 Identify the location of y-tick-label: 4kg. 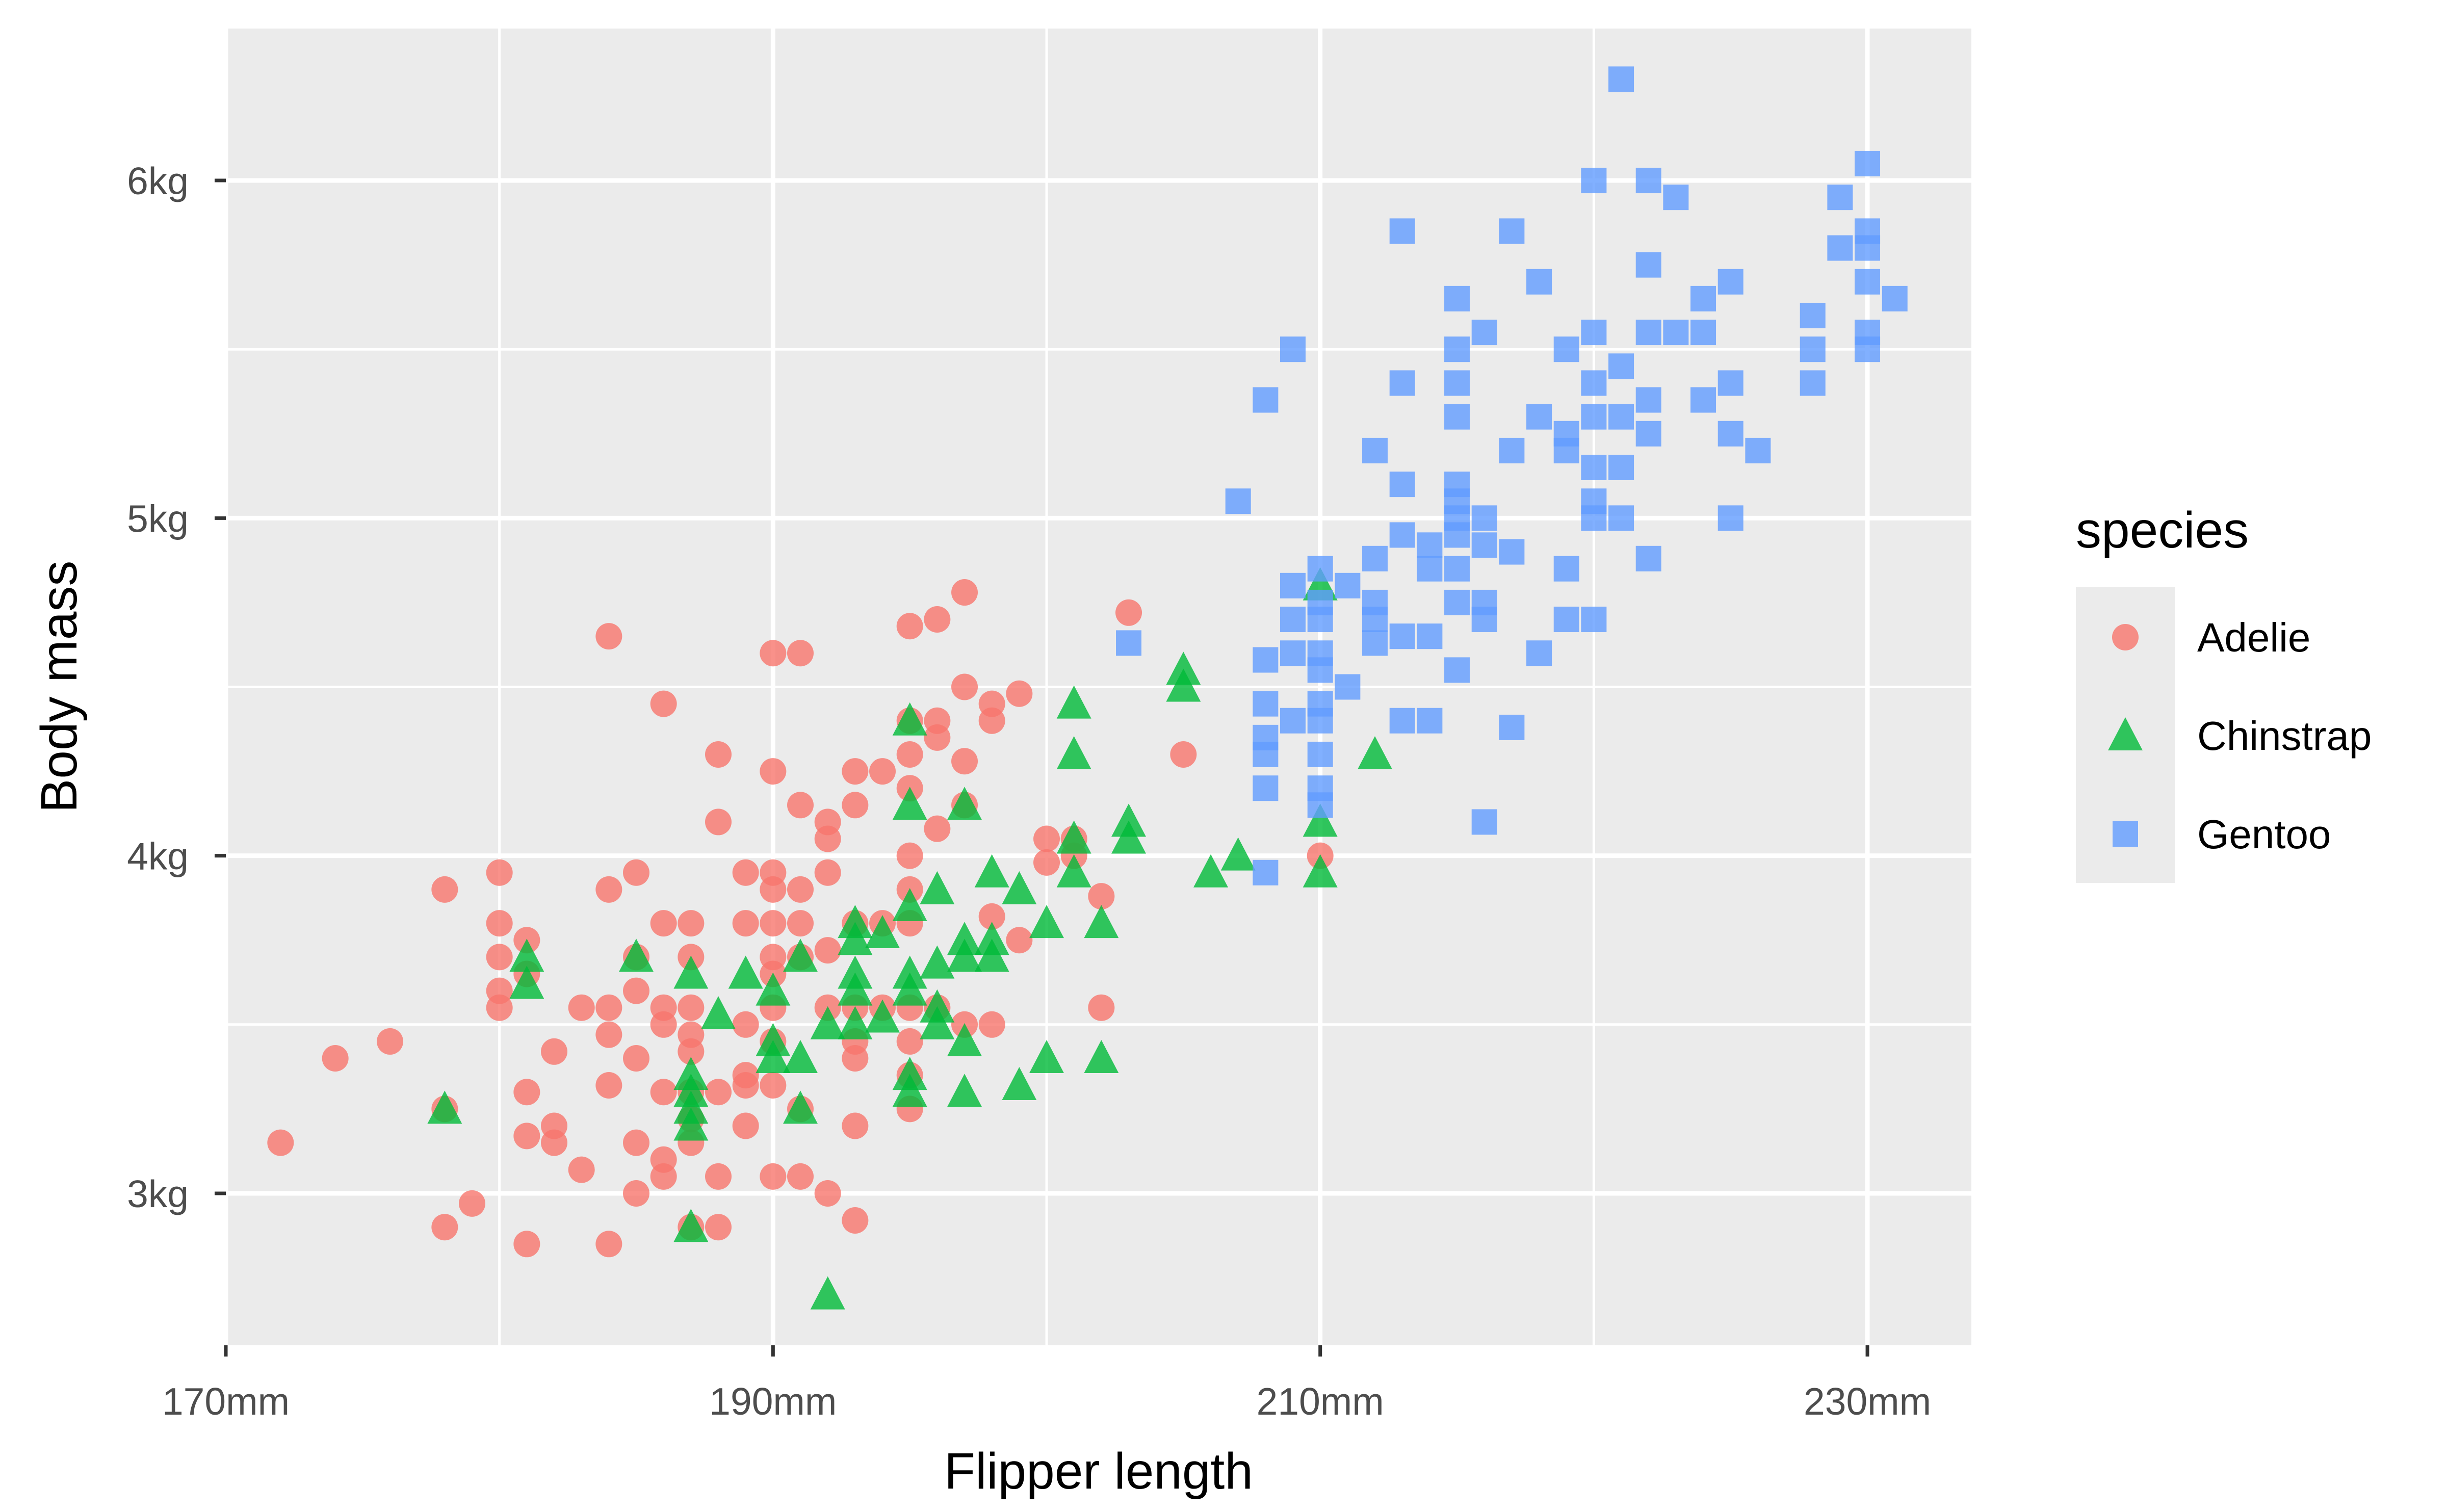
(158, 856).